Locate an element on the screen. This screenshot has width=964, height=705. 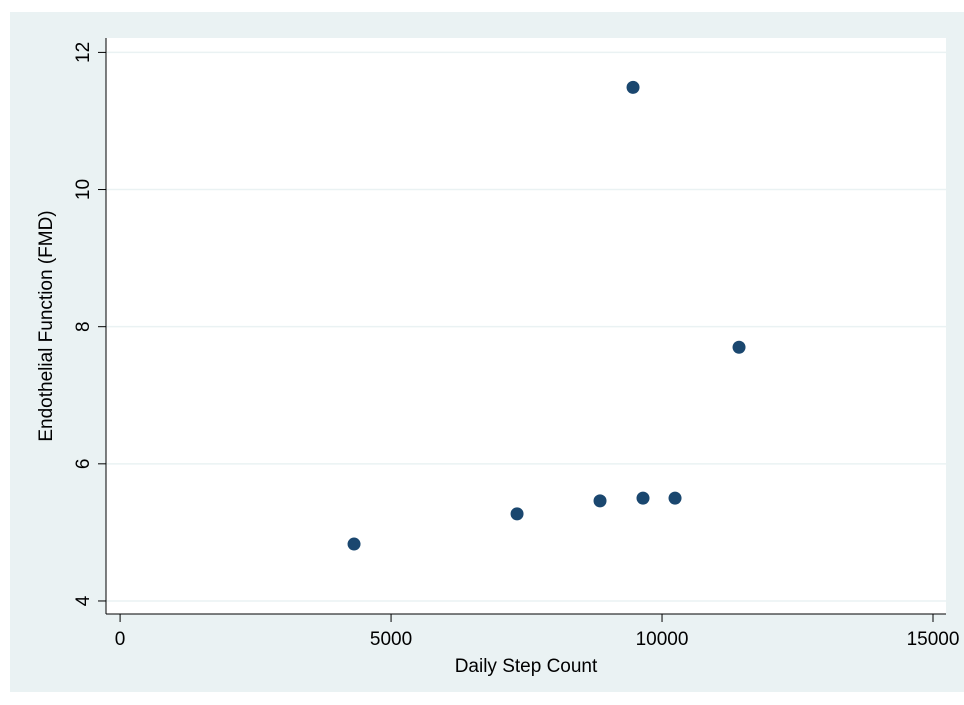
x-tick-label: 10000 is located at coordinates (662, 639).